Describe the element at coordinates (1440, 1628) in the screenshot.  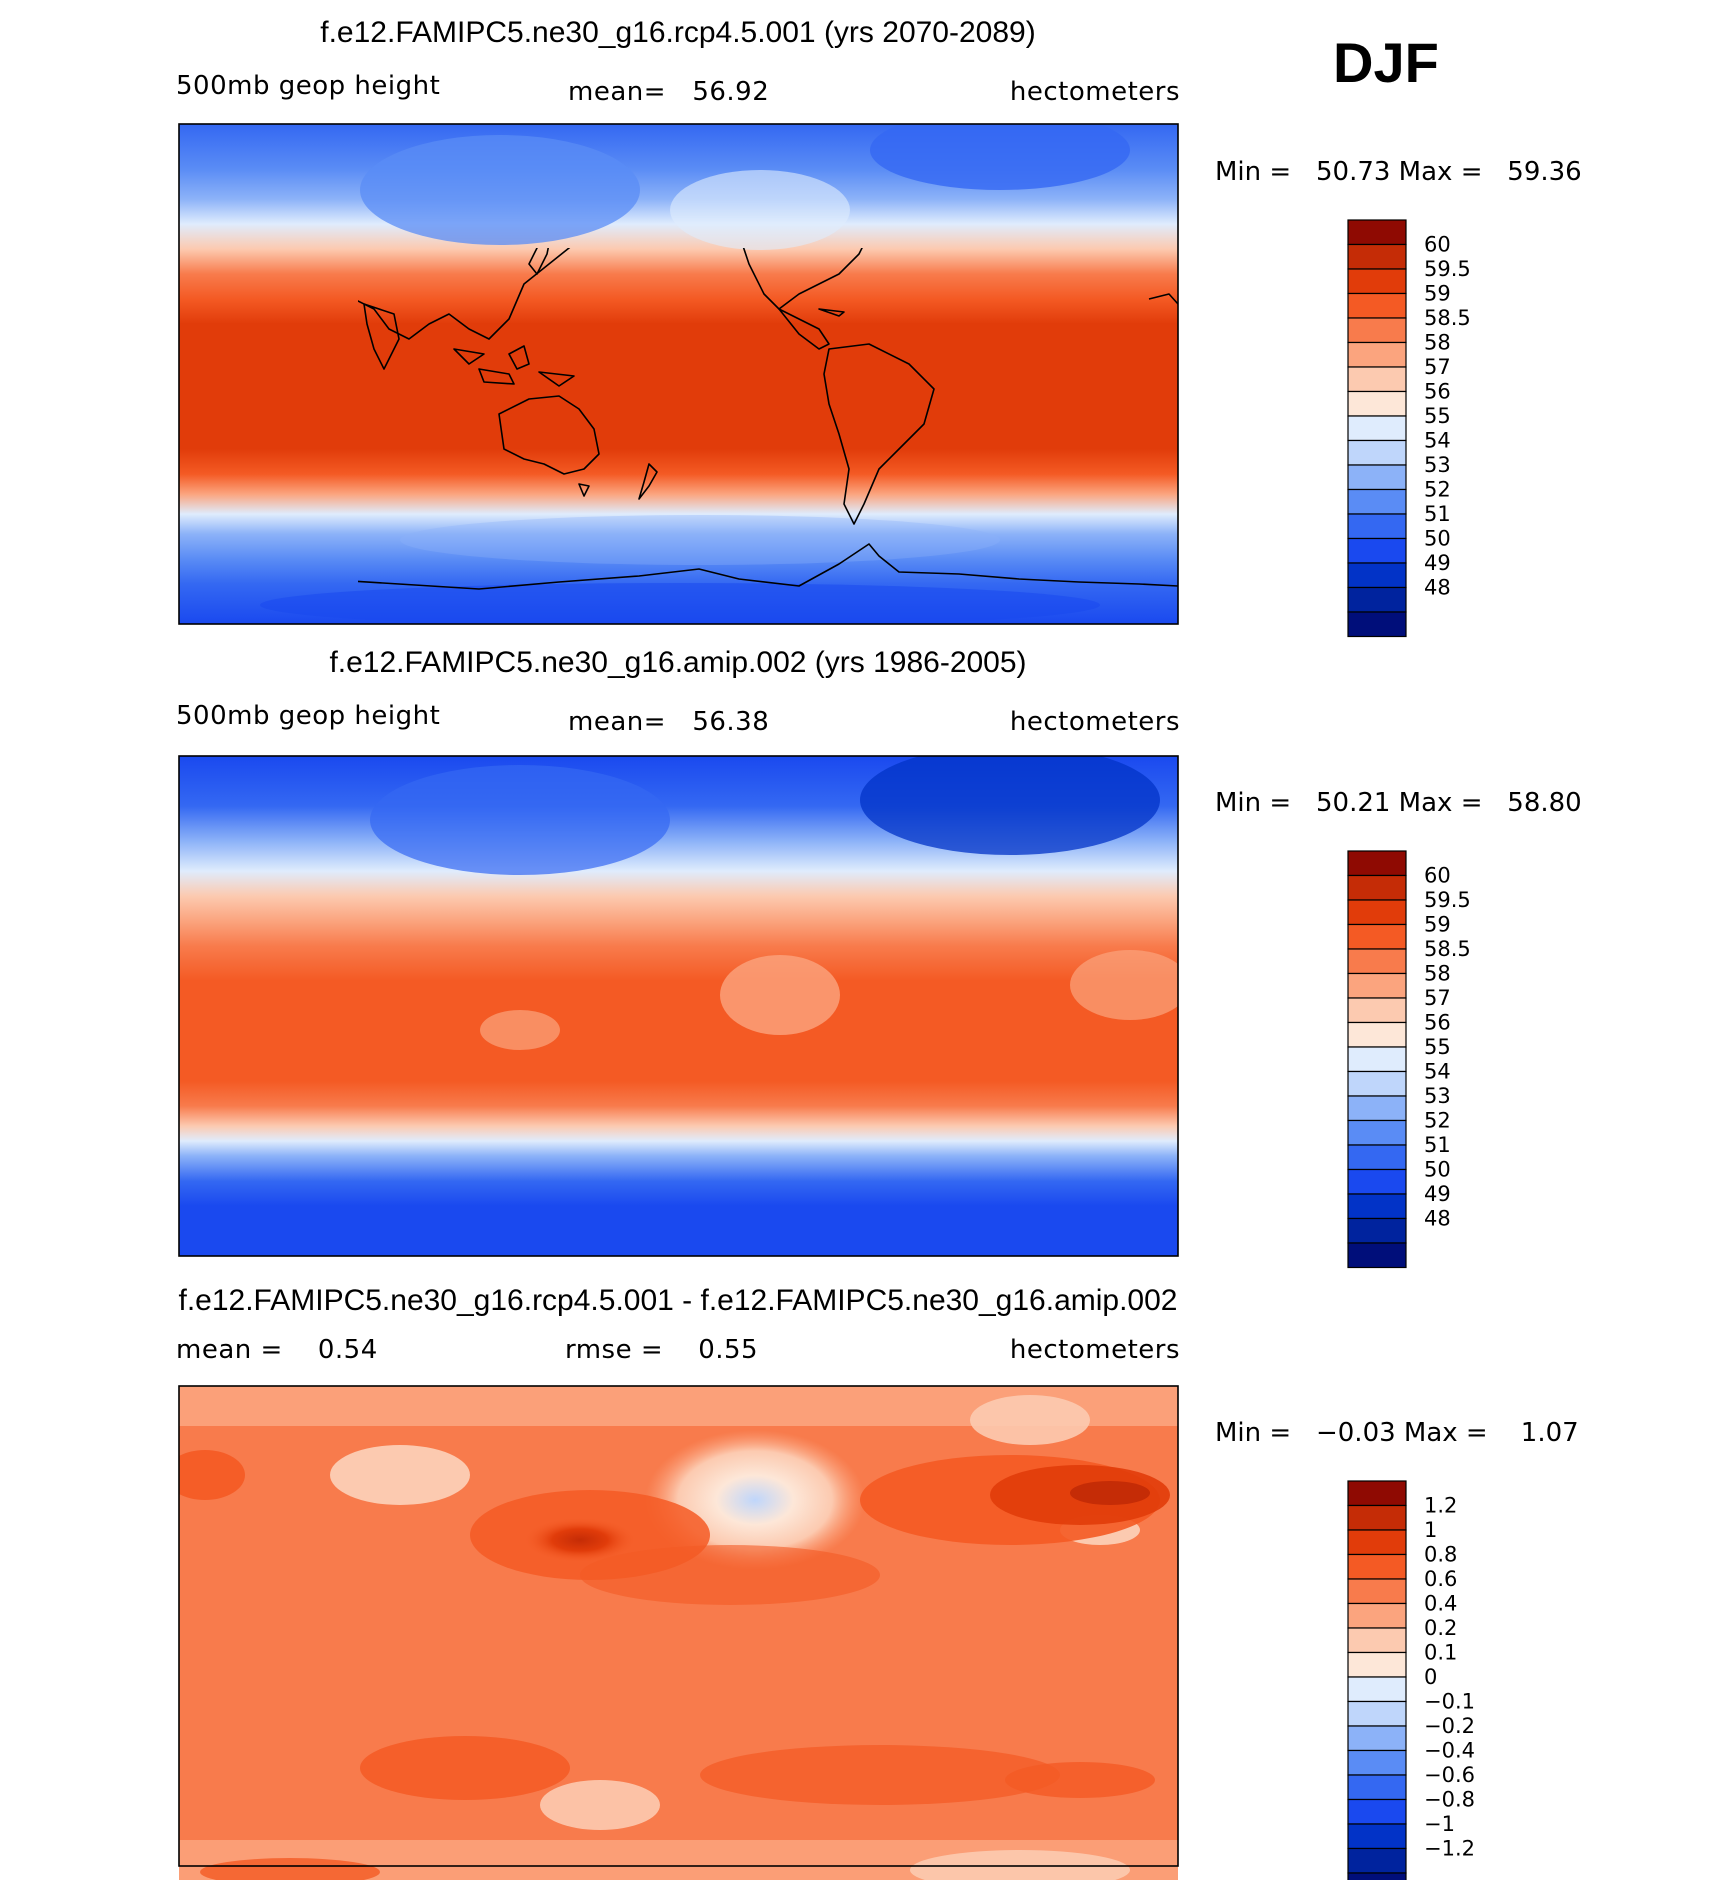
I see `colorbar-label: 0.2` at that location.